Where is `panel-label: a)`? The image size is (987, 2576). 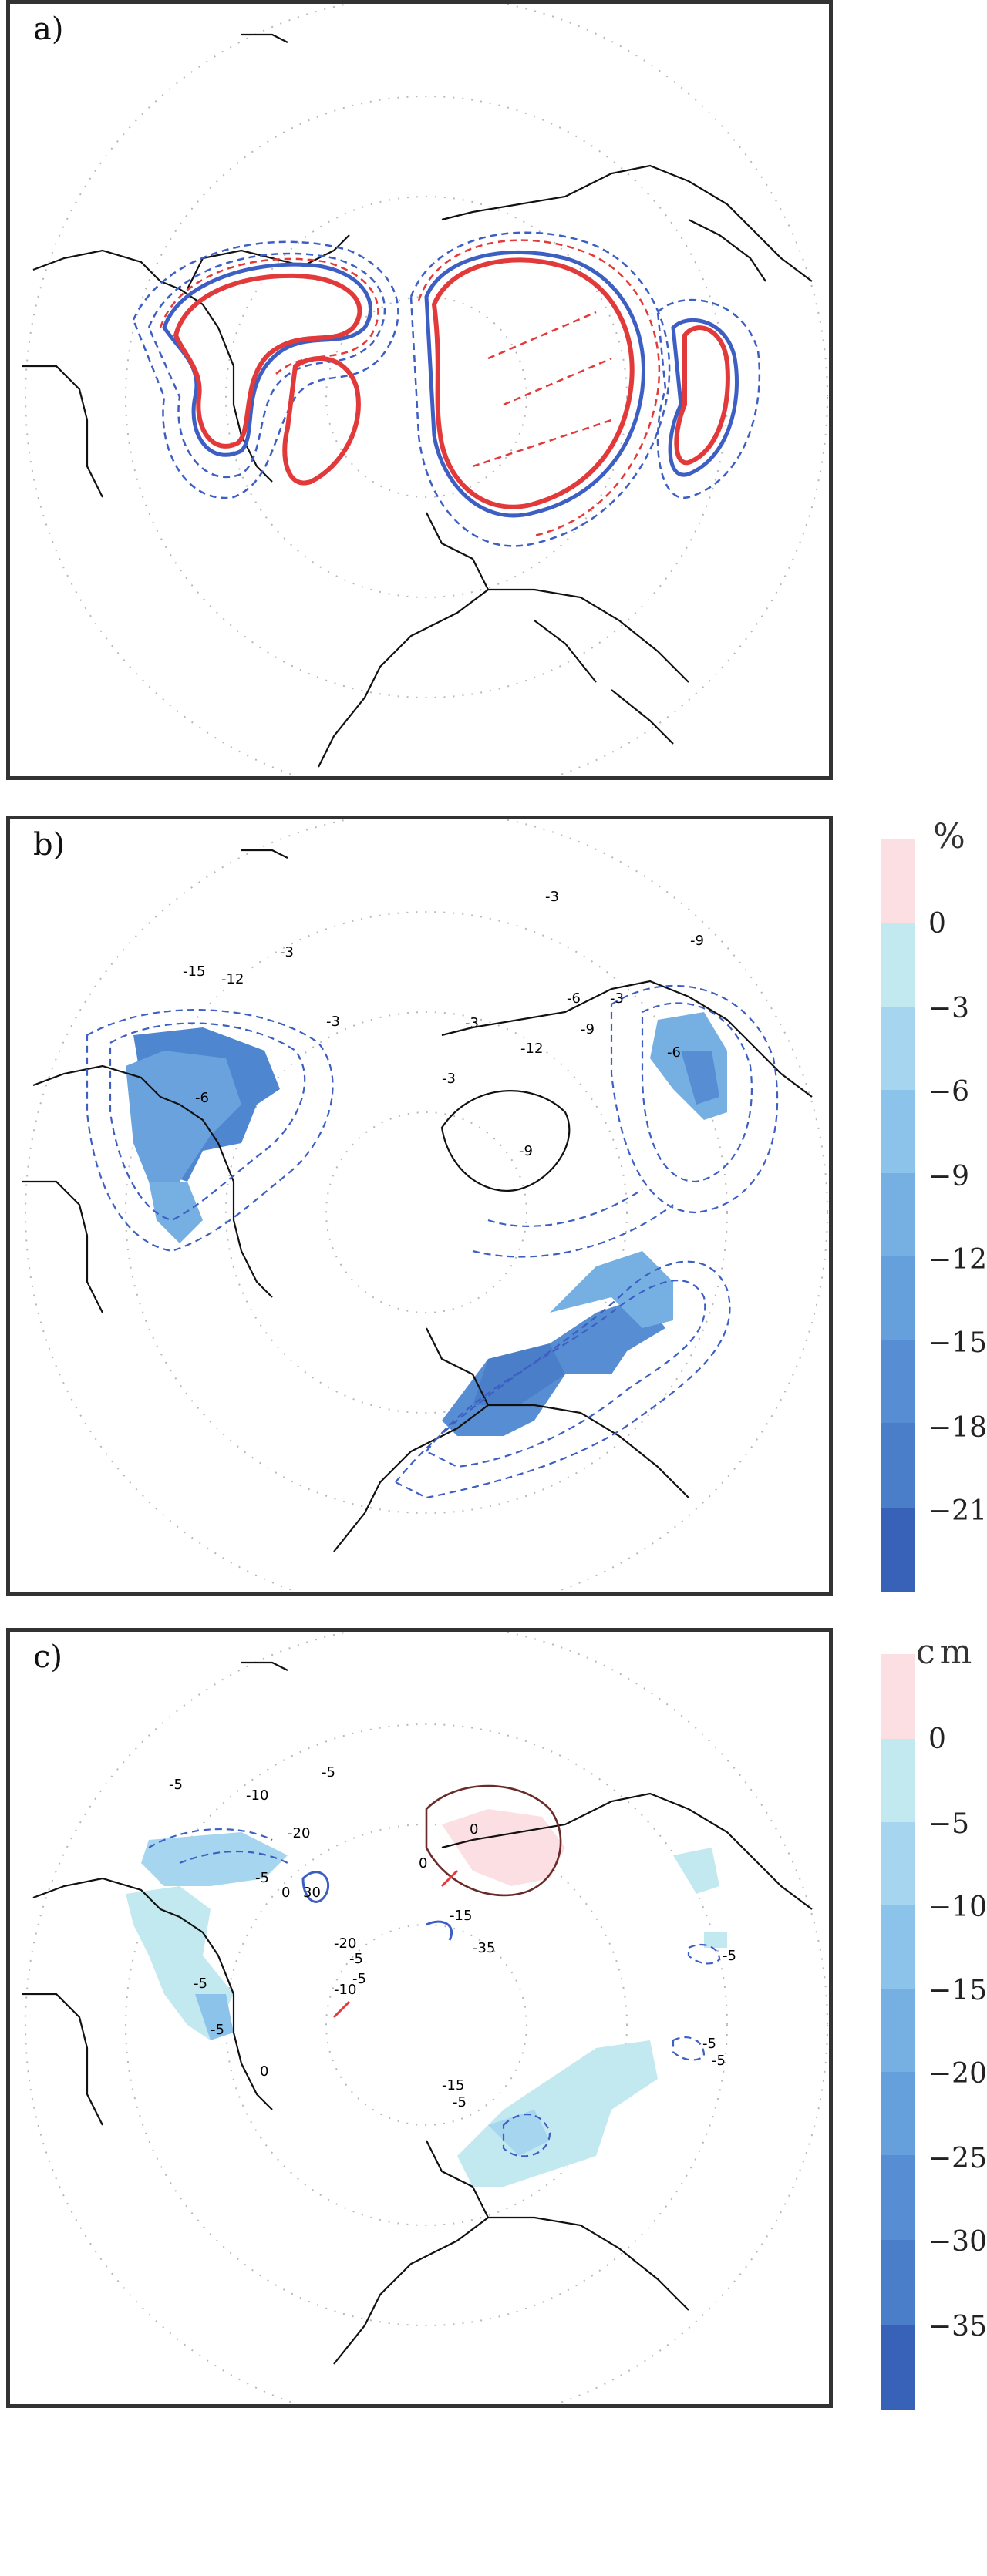 panel-label: a) is located at coordinates (48, 29).